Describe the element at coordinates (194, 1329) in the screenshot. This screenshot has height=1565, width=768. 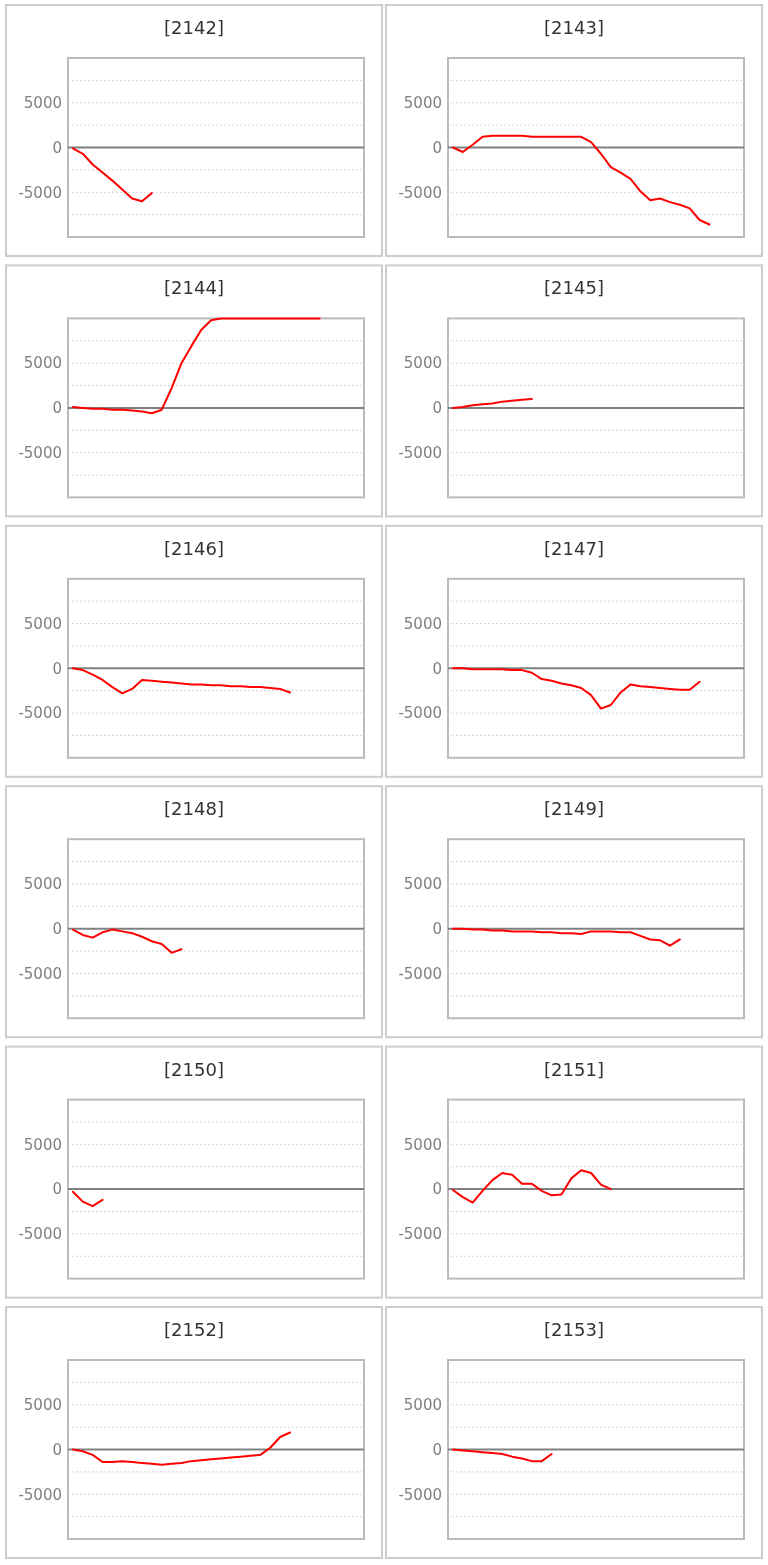
I see `chart-title: [2152]` at that location.